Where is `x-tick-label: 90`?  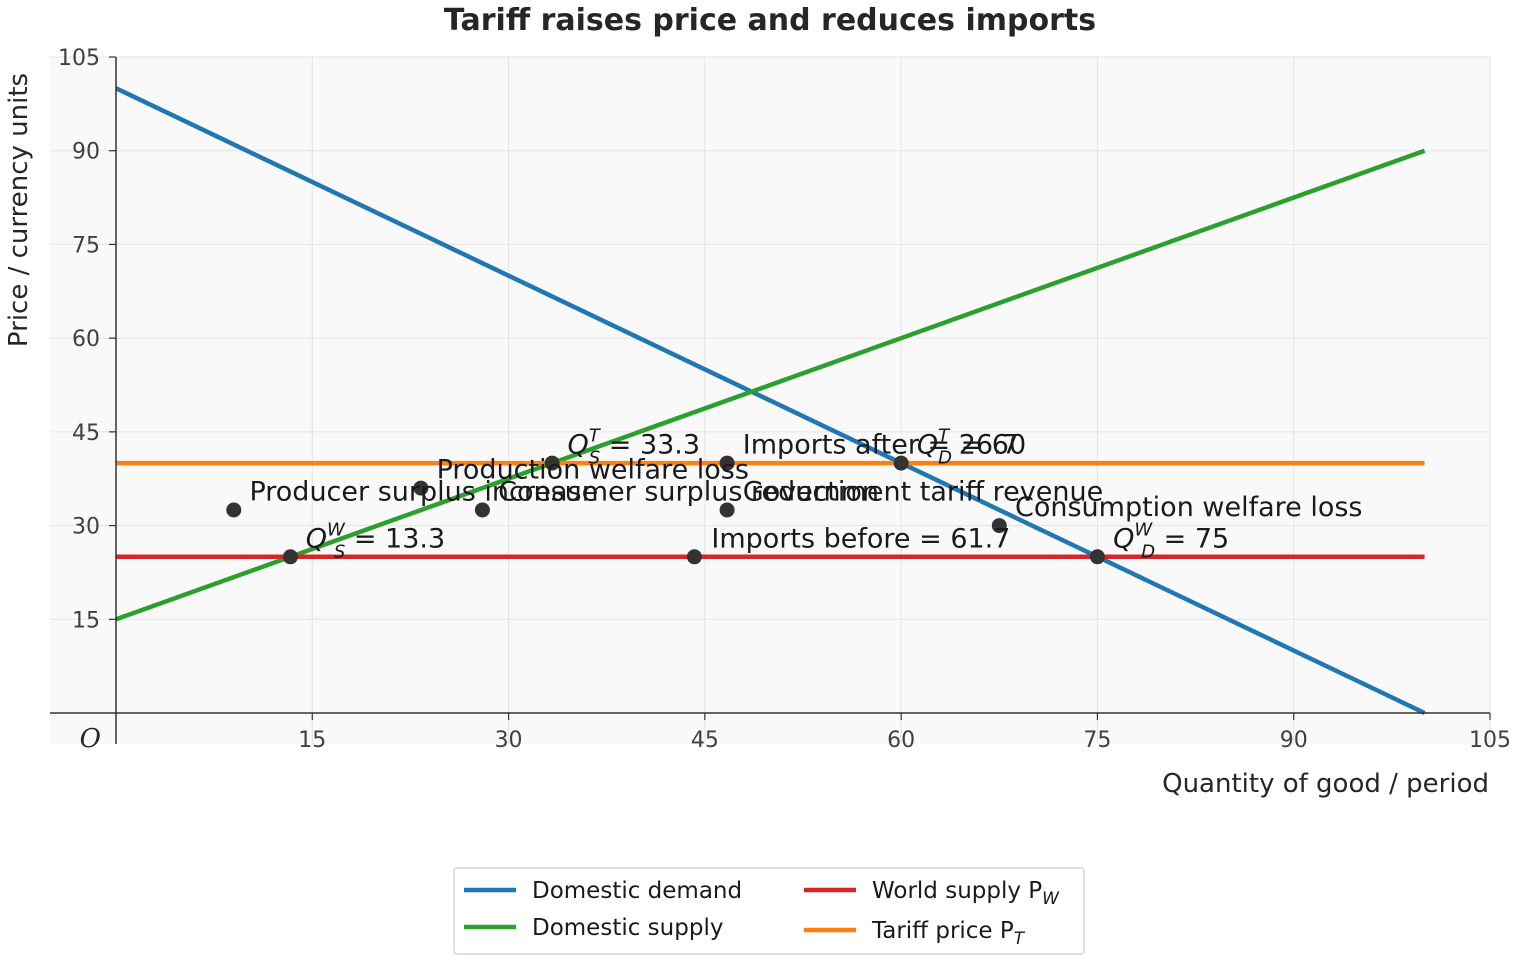 x-tick-label: 90 is located at coordinates (1294, 740).